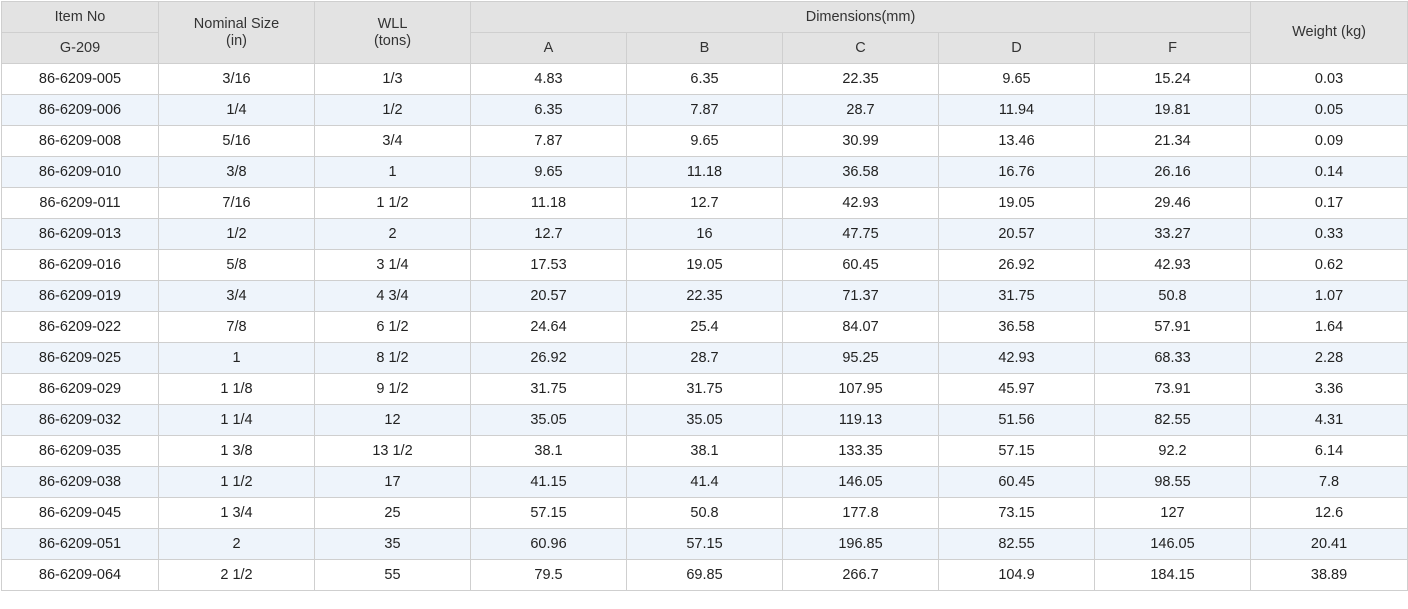 This screenshot has height=609, width=1408. What do you see at coordinates (548, 482) in the screenshot?
I see `cell-dim-a: 41.15` at bounding box center [548, 482].